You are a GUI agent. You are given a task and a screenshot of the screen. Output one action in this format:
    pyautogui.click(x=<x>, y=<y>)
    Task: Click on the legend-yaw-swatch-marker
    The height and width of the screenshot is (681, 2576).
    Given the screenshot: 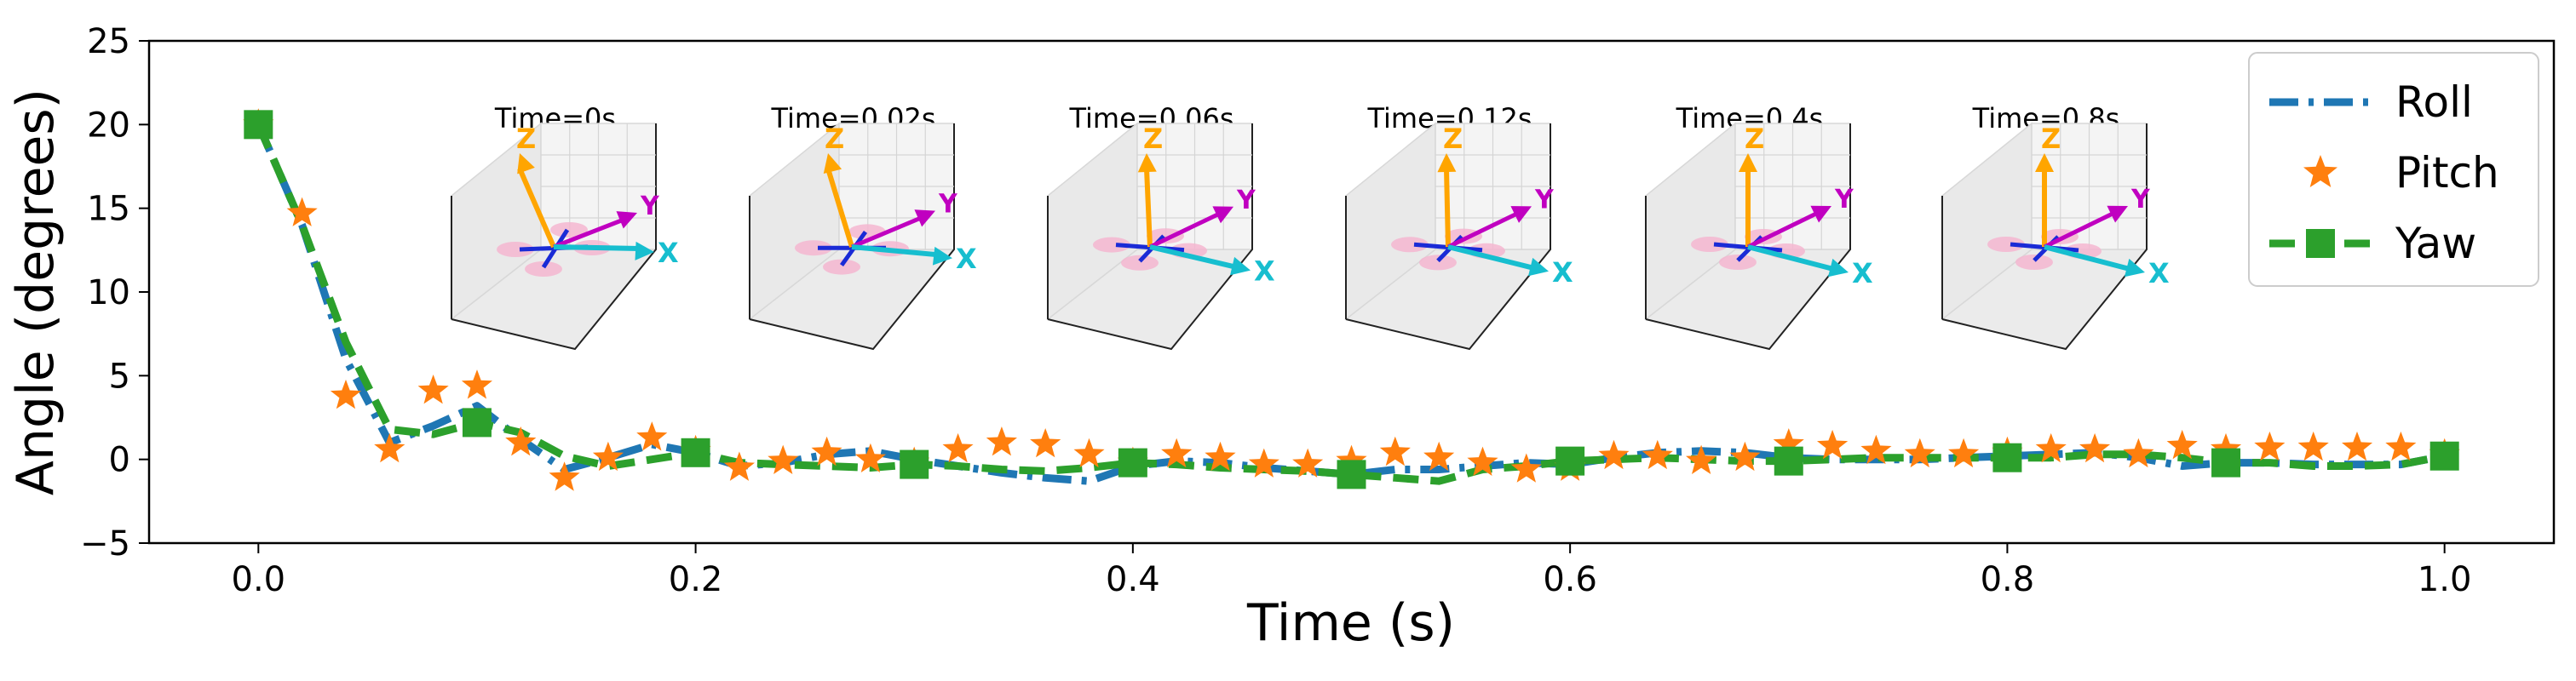 What is the action you would take?
    pyautogui.click(x=2320, y=243)
    